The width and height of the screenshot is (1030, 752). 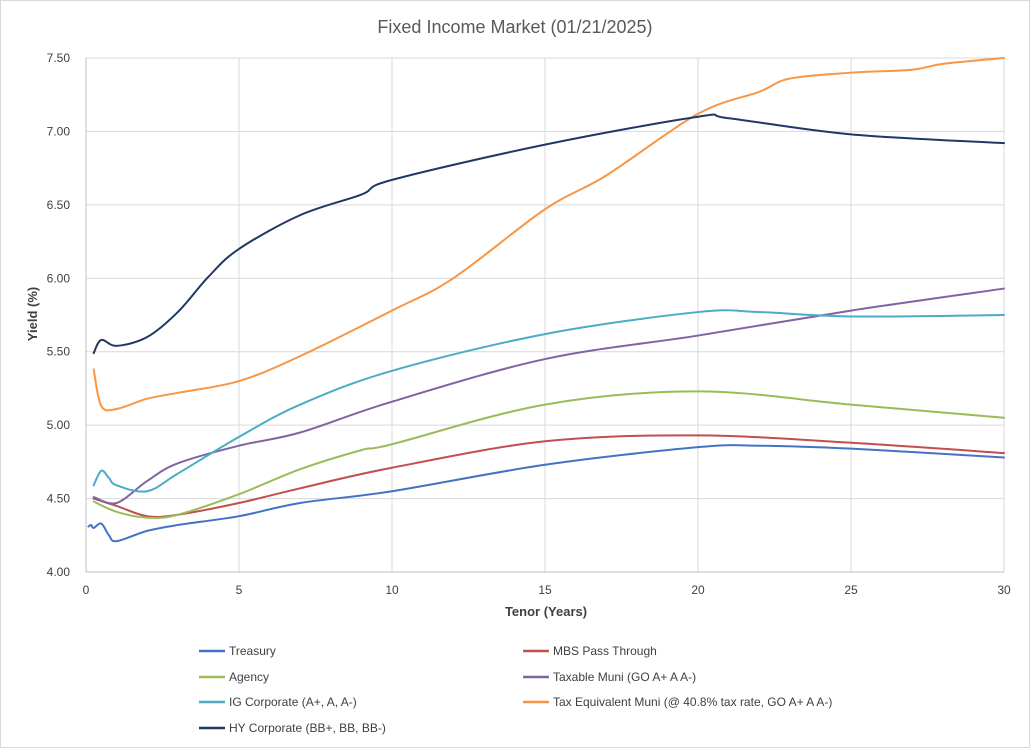 What do you see at coordinates (32, 314) in the screenshot?
I see `y-axis-title: Yield (%)` at bounding box center [32, 314].